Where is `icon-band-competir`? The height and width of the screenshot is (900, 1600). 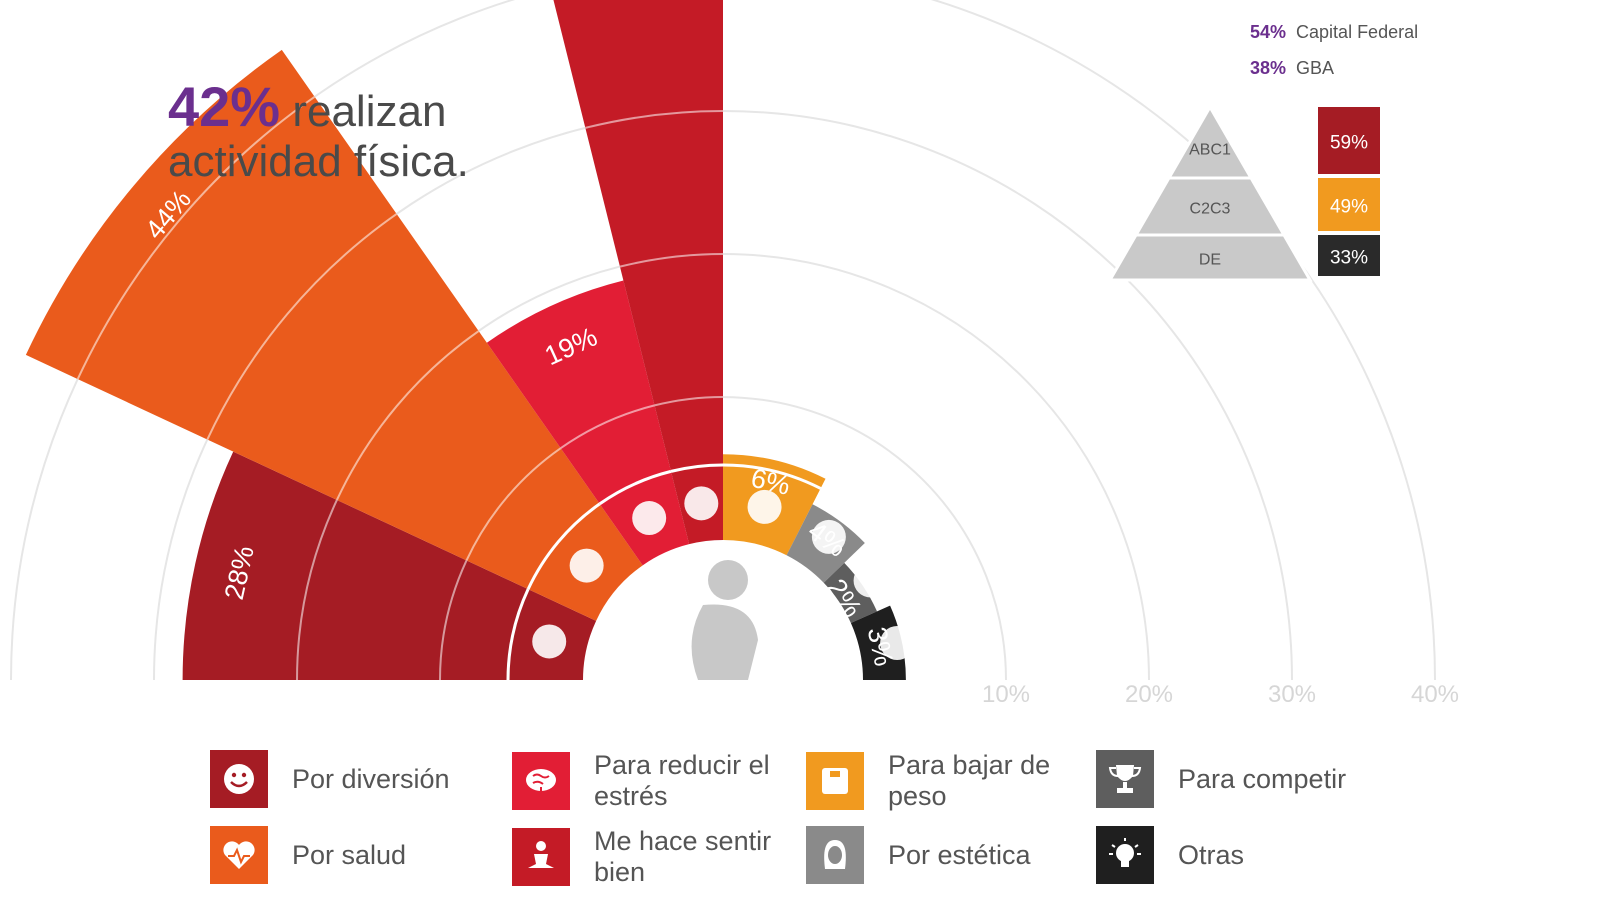 icon-band-competir is located at coordinates (898, 561).